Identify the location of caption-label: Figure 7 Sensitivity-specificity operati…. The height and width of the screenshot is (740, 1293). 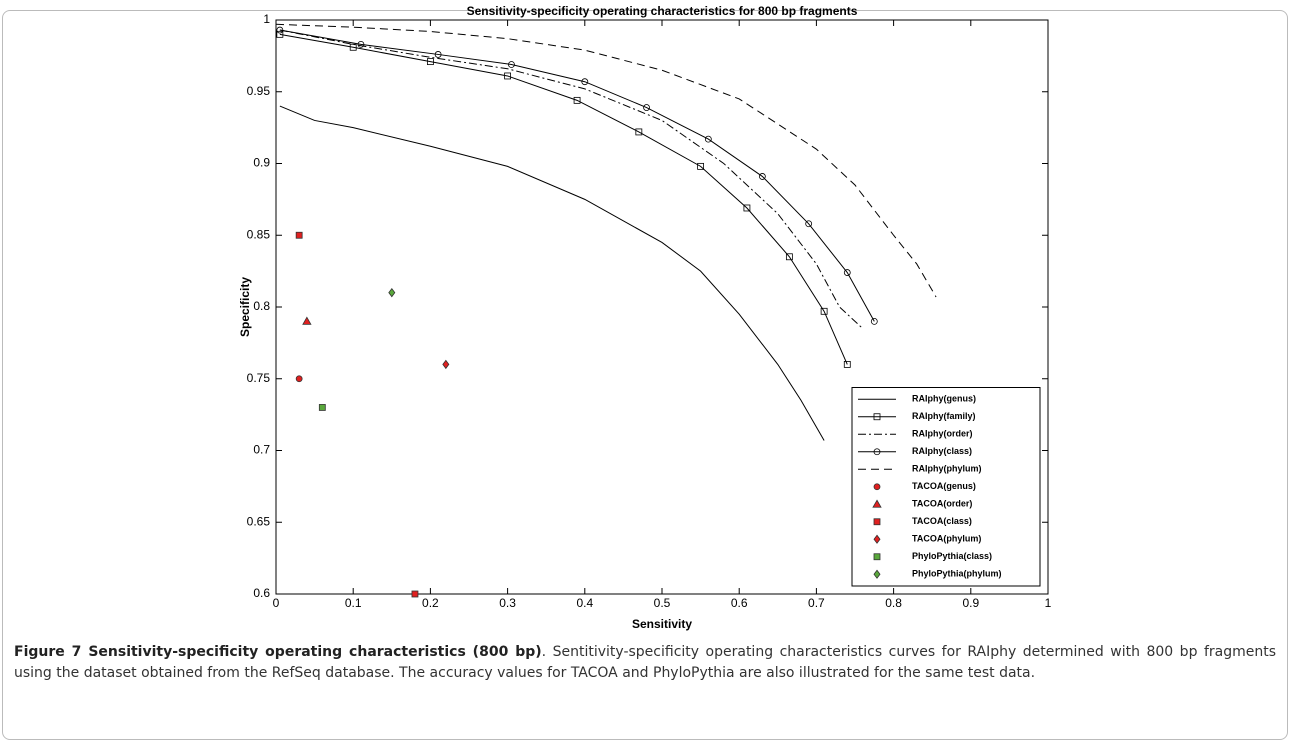
(278, 652).